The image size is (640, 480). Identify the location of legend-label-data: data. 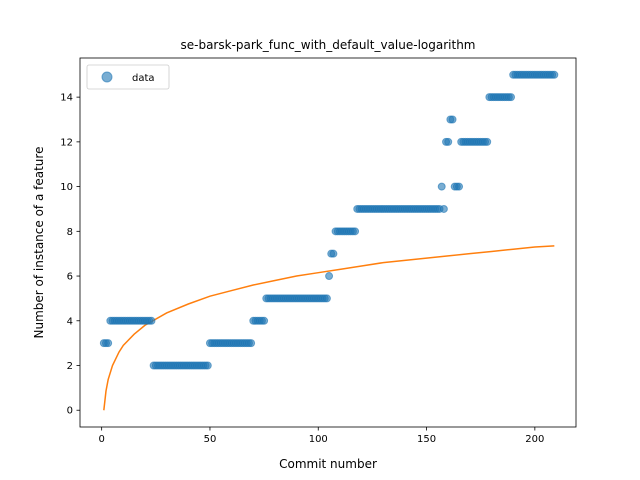
(143, 78).